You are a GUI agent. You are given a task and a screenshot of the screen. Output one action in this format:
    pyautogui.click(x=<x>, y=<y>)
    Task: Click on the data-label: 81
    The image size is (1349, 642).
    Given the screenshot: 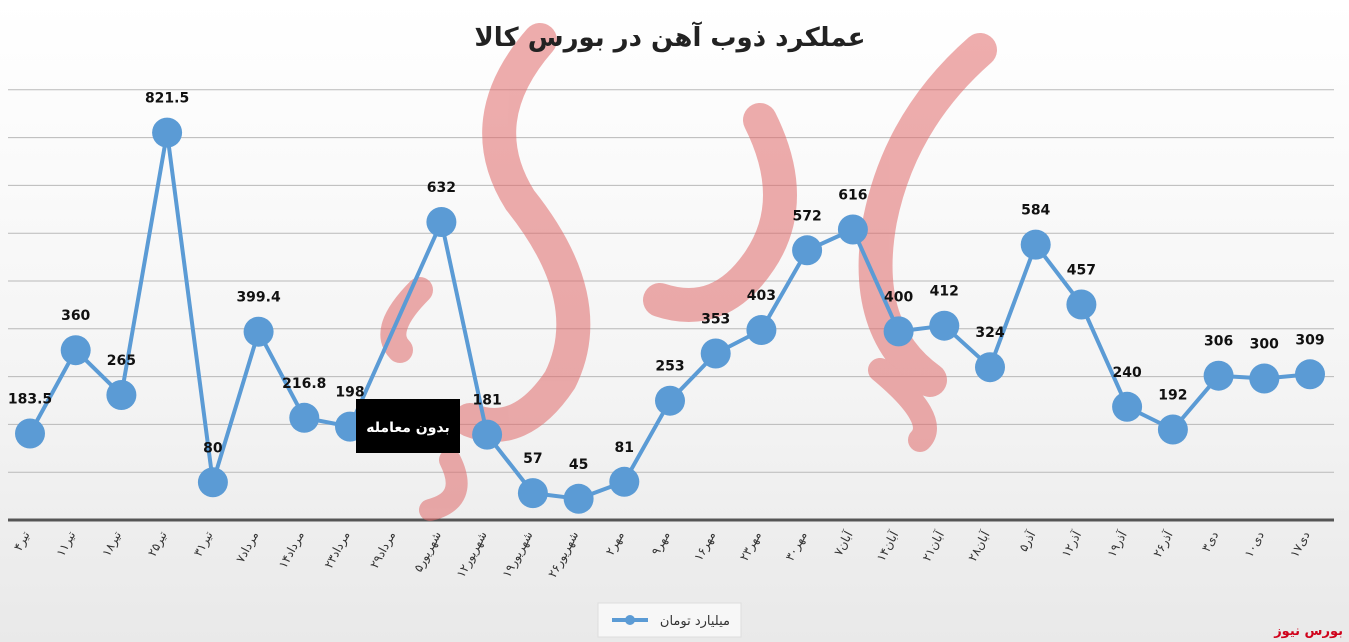 What is the action you would take?
    pyautogui.click(x=624, y=448)
    